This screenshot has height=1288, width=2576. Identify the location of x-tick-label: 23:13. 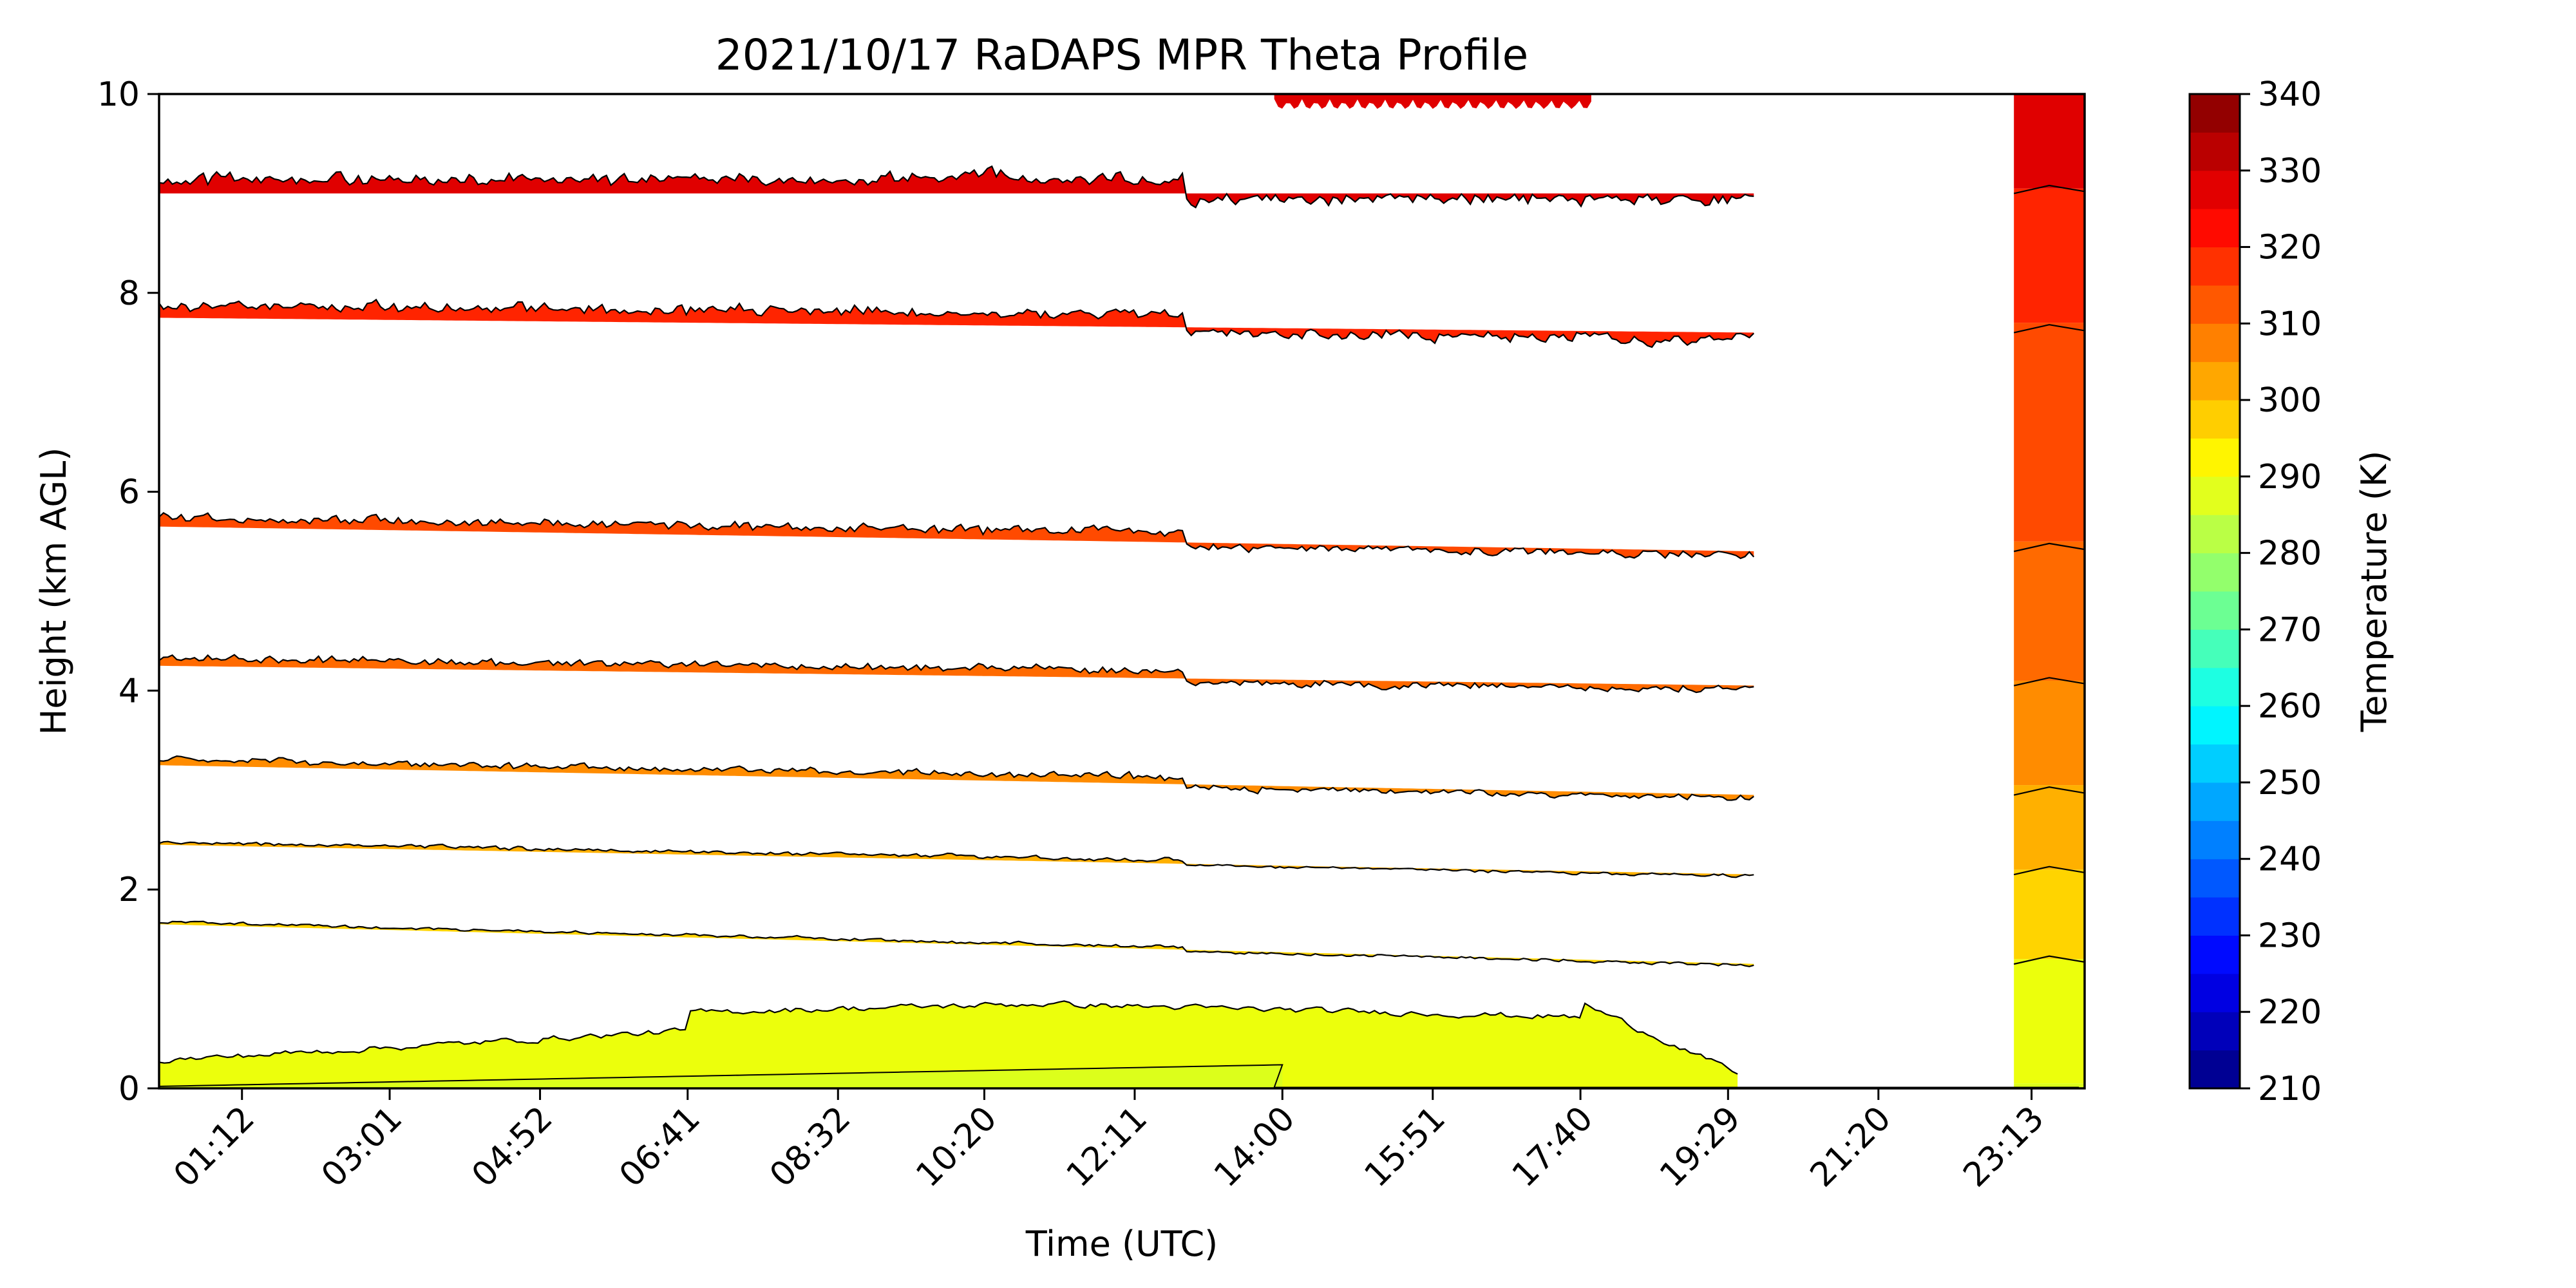
(2004, 1147).